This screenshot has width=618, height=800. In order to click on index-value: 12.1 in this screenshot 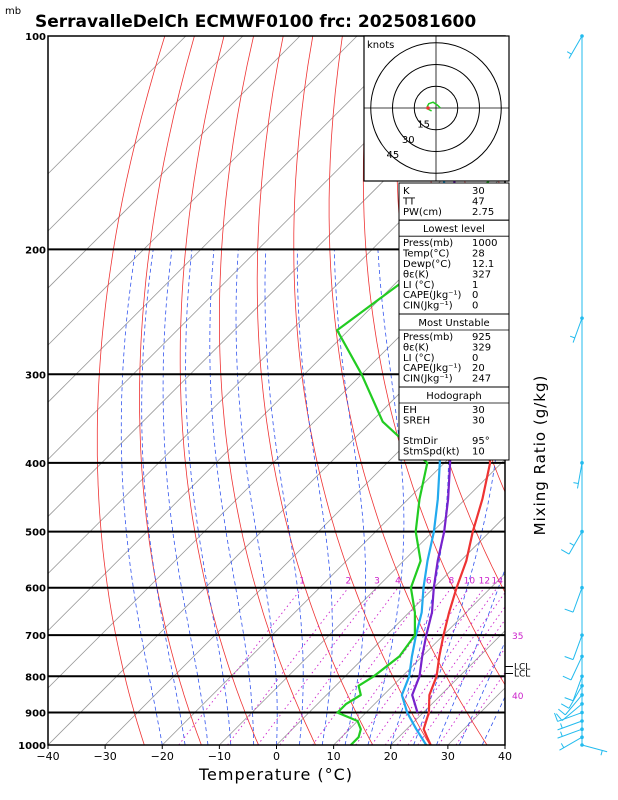, I will do `click(483, 264)`.